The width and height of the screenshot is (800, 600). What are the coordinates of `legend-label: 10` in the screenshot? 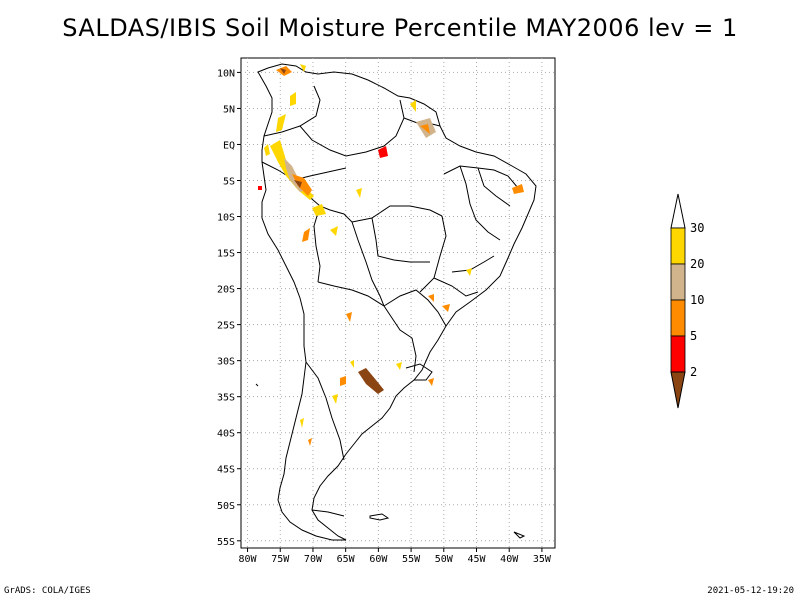 It's located at (697, 300).